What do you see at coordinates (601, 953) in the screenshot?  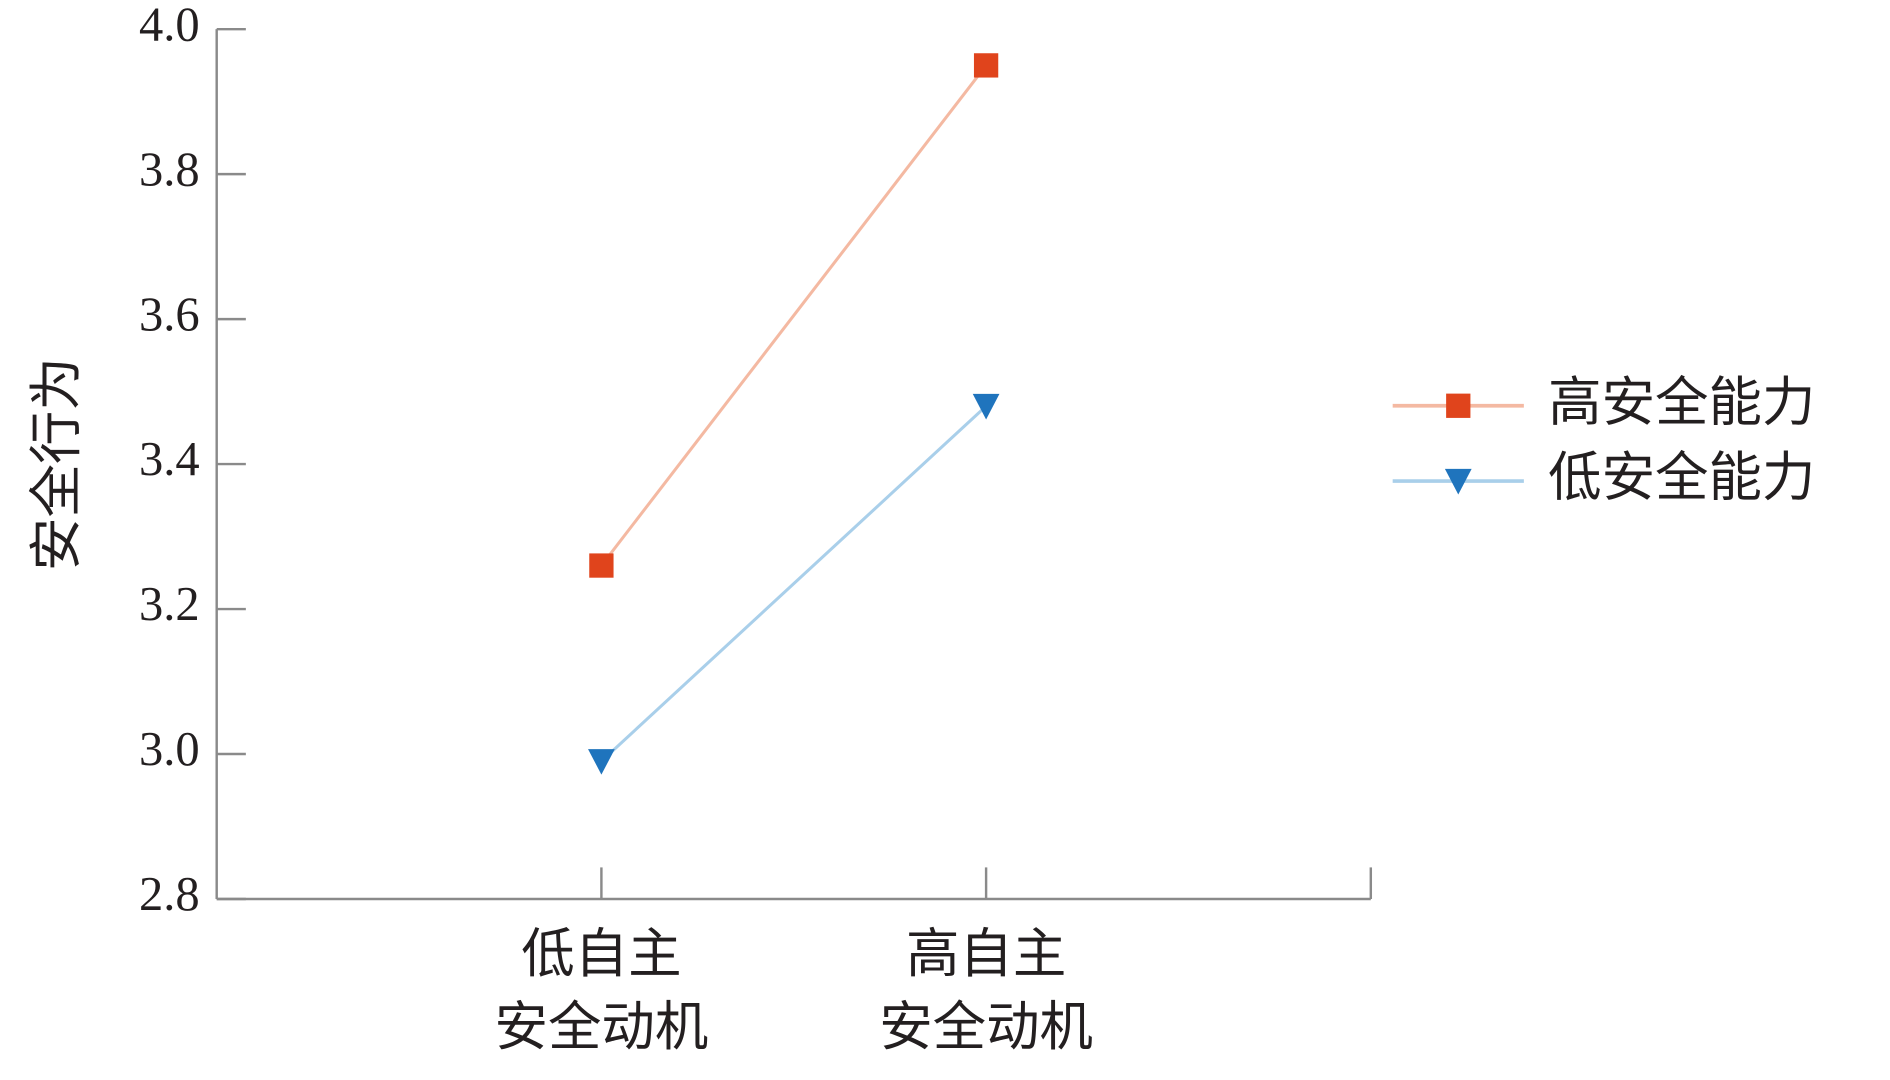 I see `x-tick-label: 低自主` at bounding box center [601, 953].